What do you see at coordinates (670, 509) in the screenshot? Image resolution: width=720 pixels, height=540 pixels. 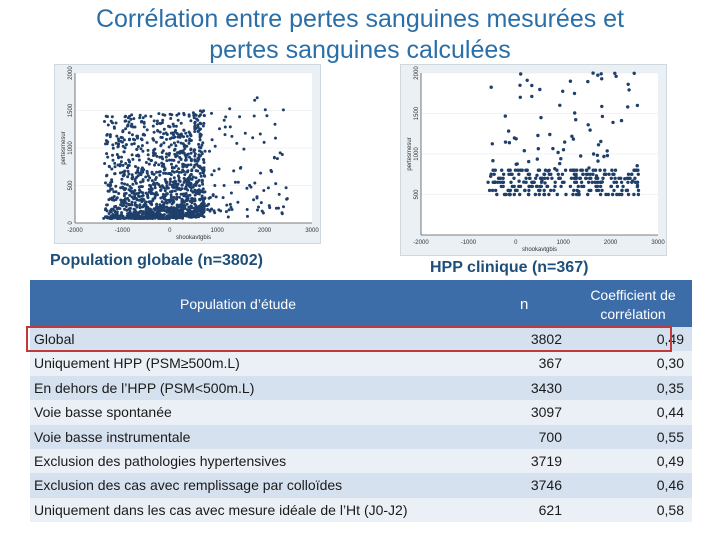 I see `row-coef: 0,58` at bounding box center [670, 509].